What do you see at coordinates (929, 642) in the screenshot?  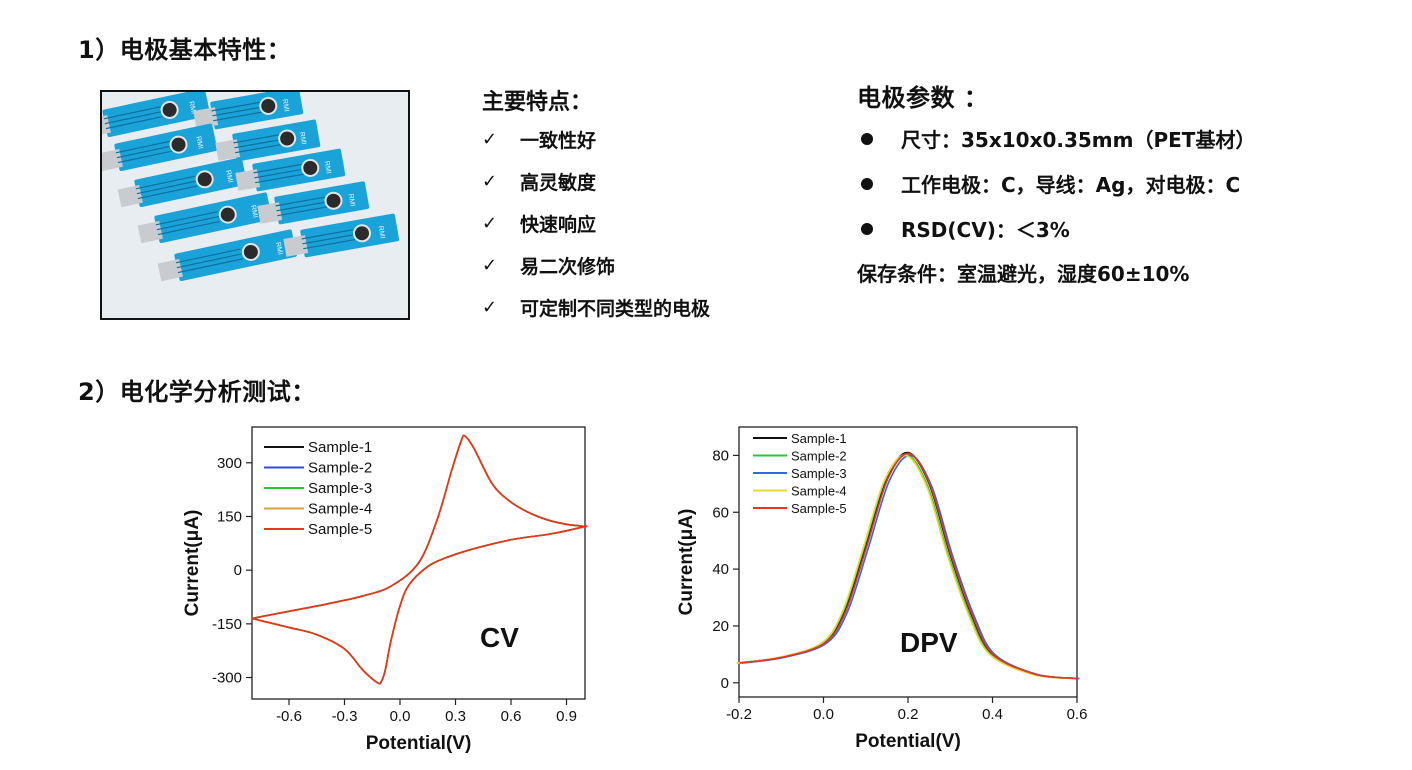 I see `chart-annotation: DPV` at bounding box center [929, 642].